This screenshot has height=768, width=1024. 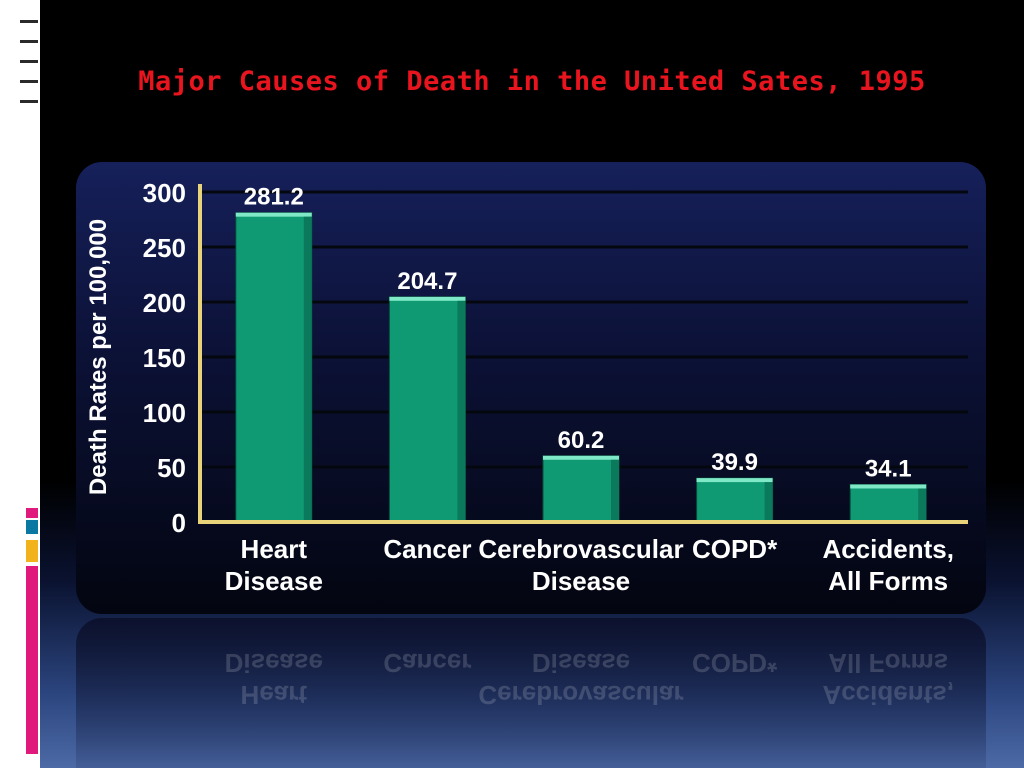 I want to click on bar-value-label: 204.7, so click(x=427, y=281).